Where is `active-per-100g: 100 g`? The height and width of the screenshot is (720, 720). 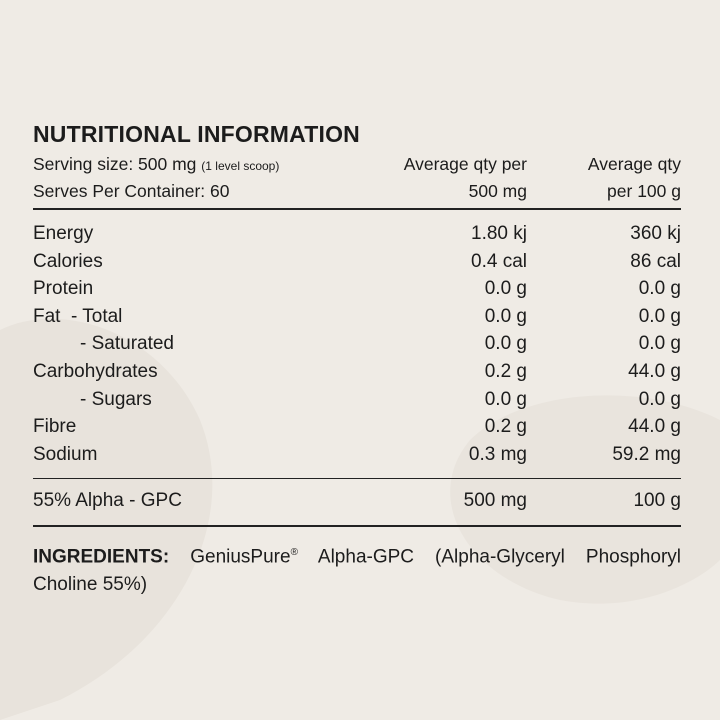
active-per-100g: 100 g is located at coordinates (657, 501).